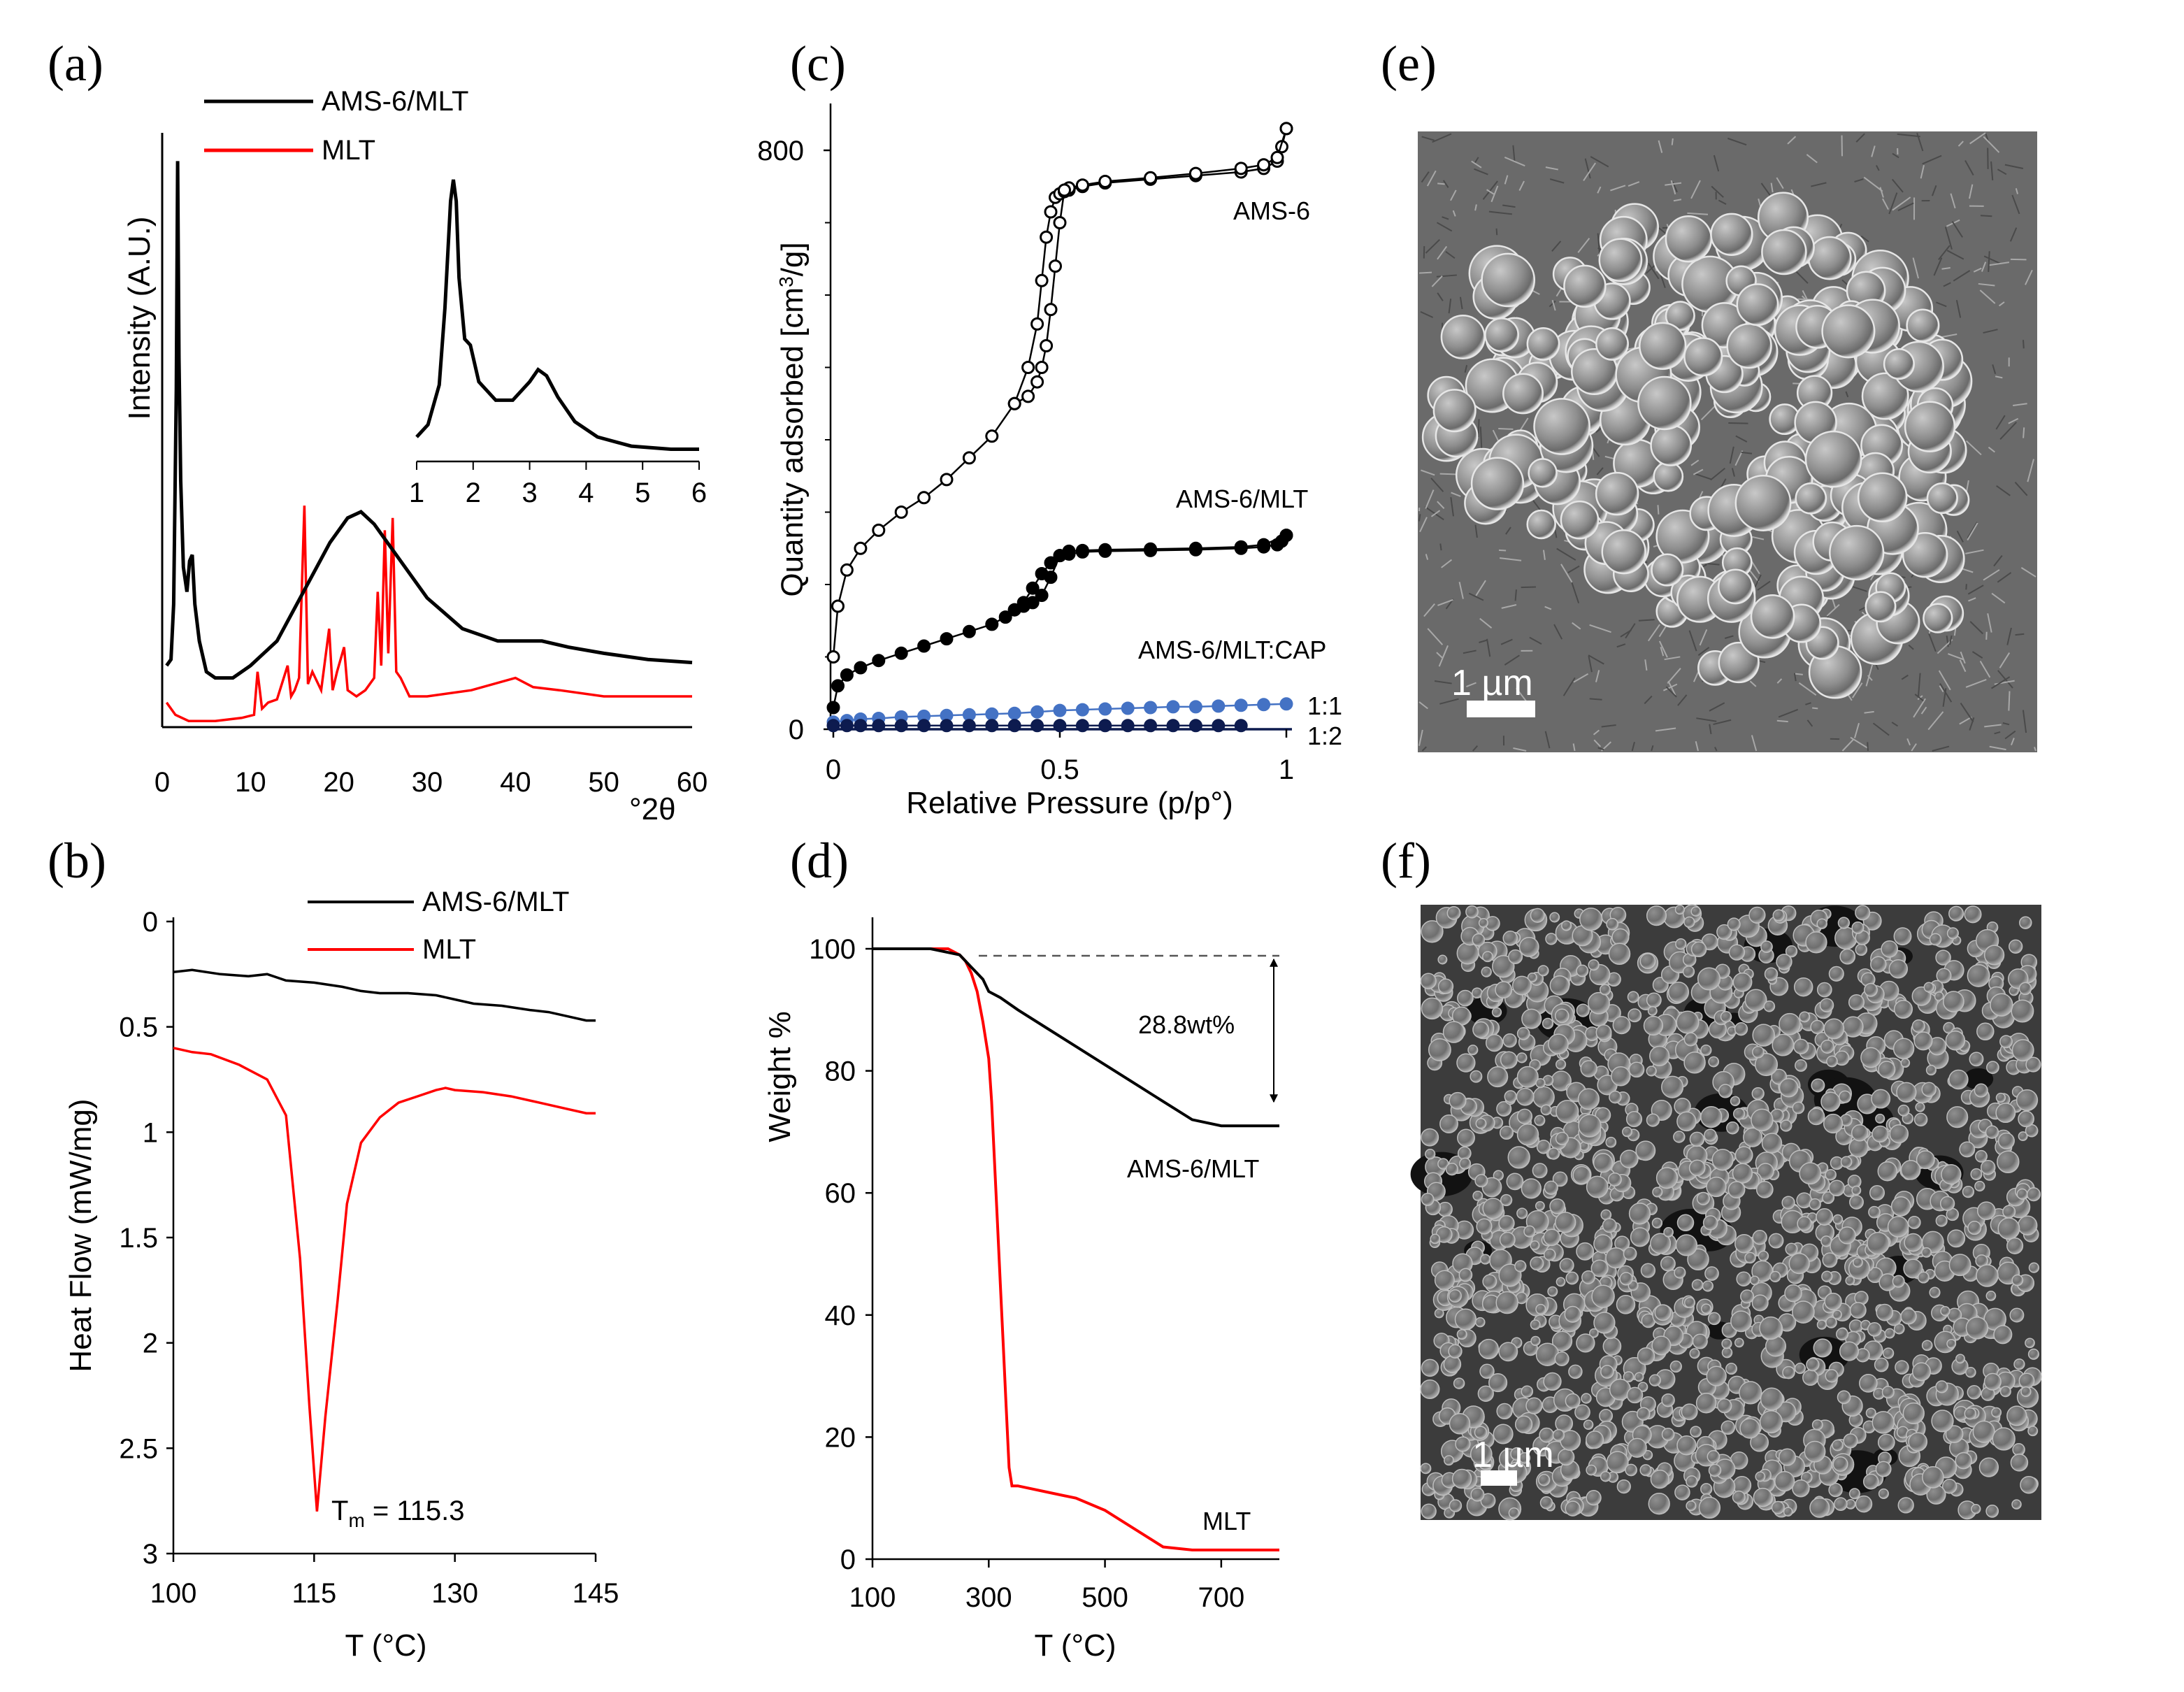  I want to click on a-inset-tick-label: 6, so click(699, 493).